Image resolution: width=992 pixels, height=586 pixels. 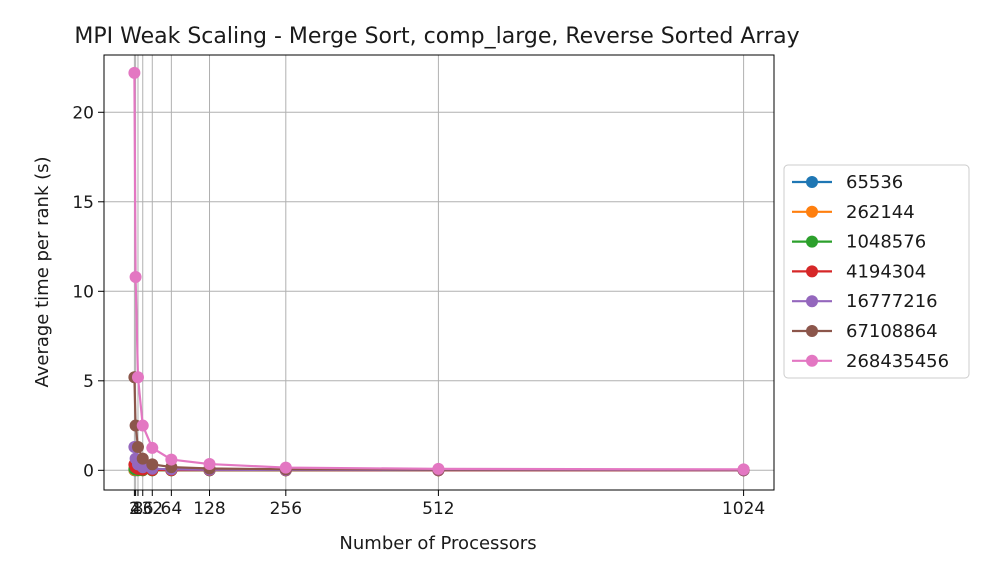 What do you see at coordinates (874, 182) in the screenshot?
I see `legend-label: 65536` at bounding box center [874, 182].